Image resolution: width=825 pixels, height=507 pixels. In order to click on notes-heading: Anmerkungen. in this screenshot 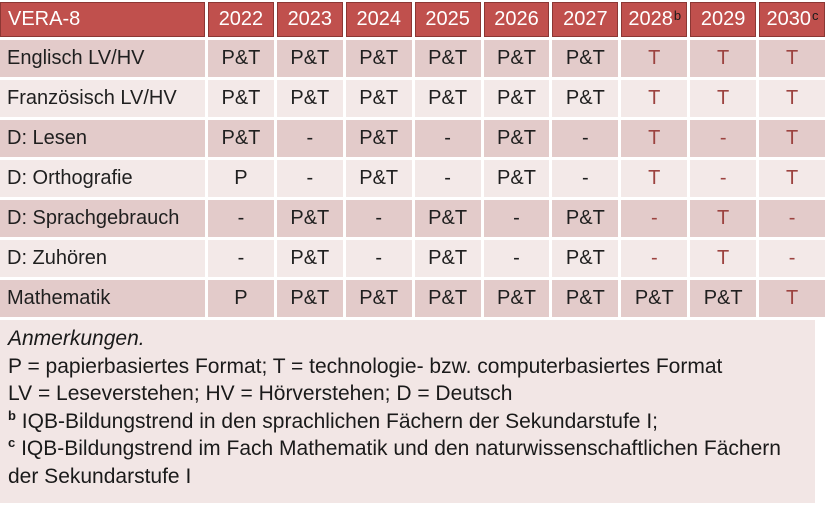, I will do `click(76, 338)`.